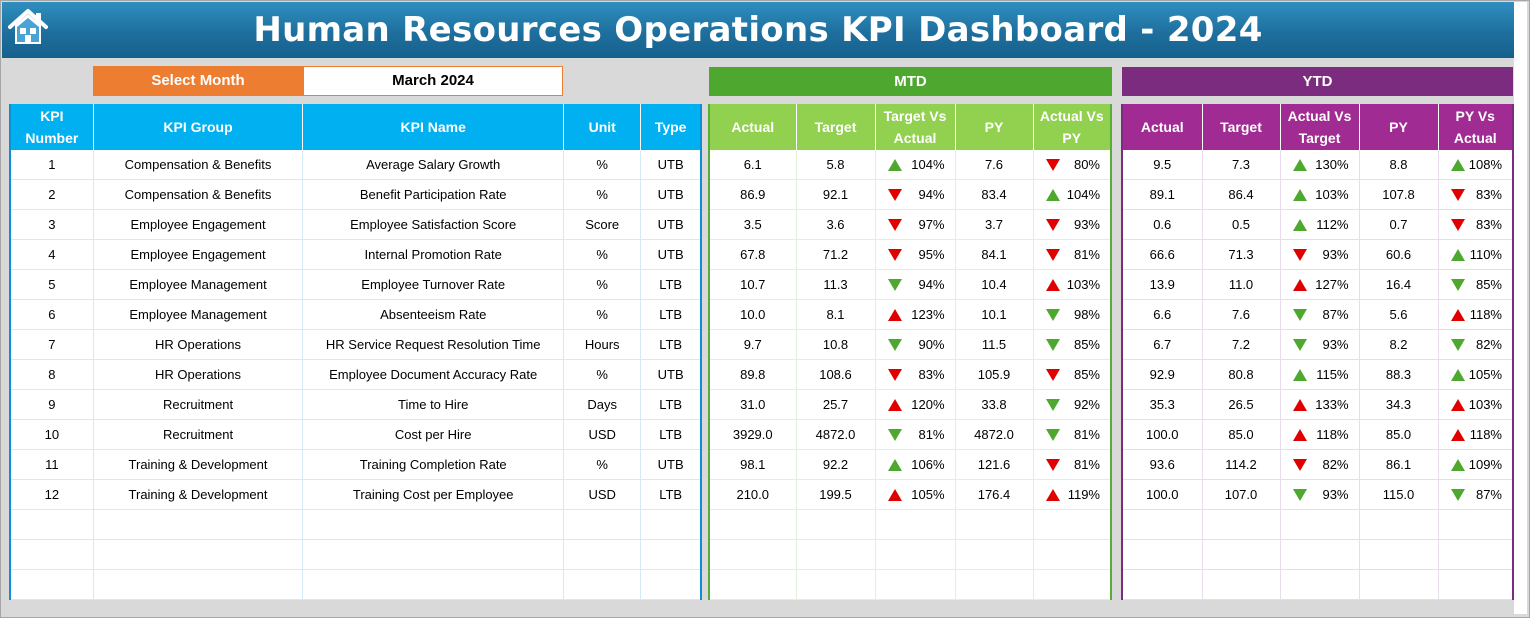  I want to click on mtd-actual-vs-py-cell-content: 119%, so click(1072, 494).